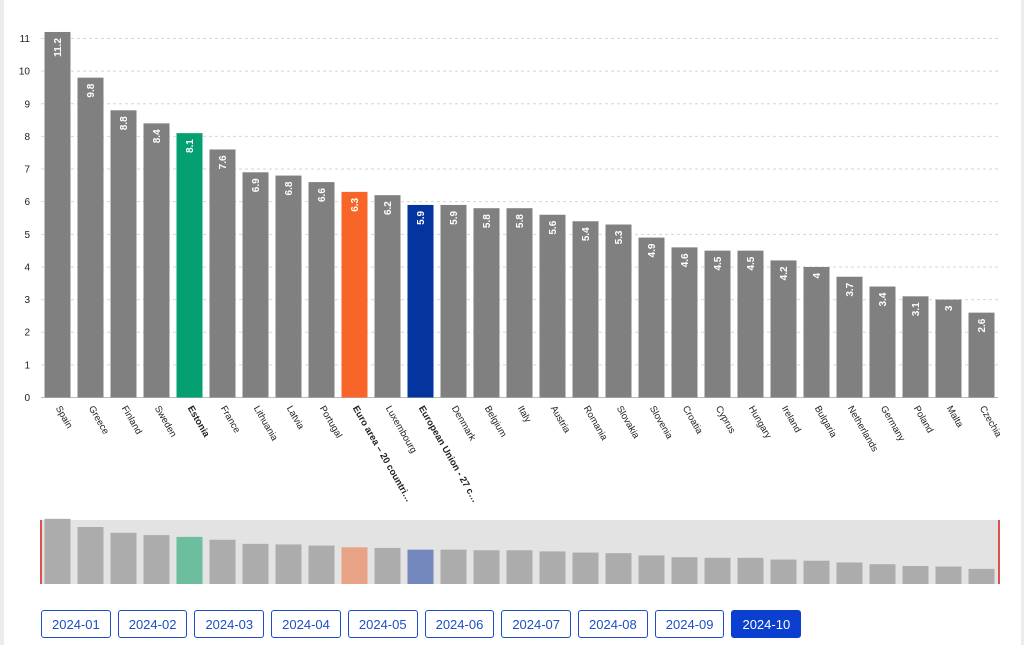 The image size is (1024, 645). Describe the element at coordinates (618, 311) in the screenshot. I see `bar-slovakia` at that location.